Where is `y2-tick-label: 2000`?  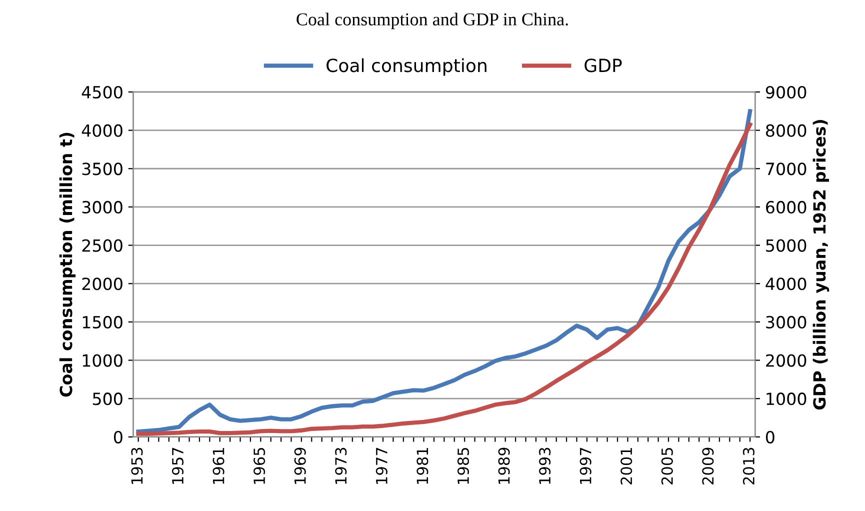
y2-tick-label: 2000 is located at coordinates (786, 360).